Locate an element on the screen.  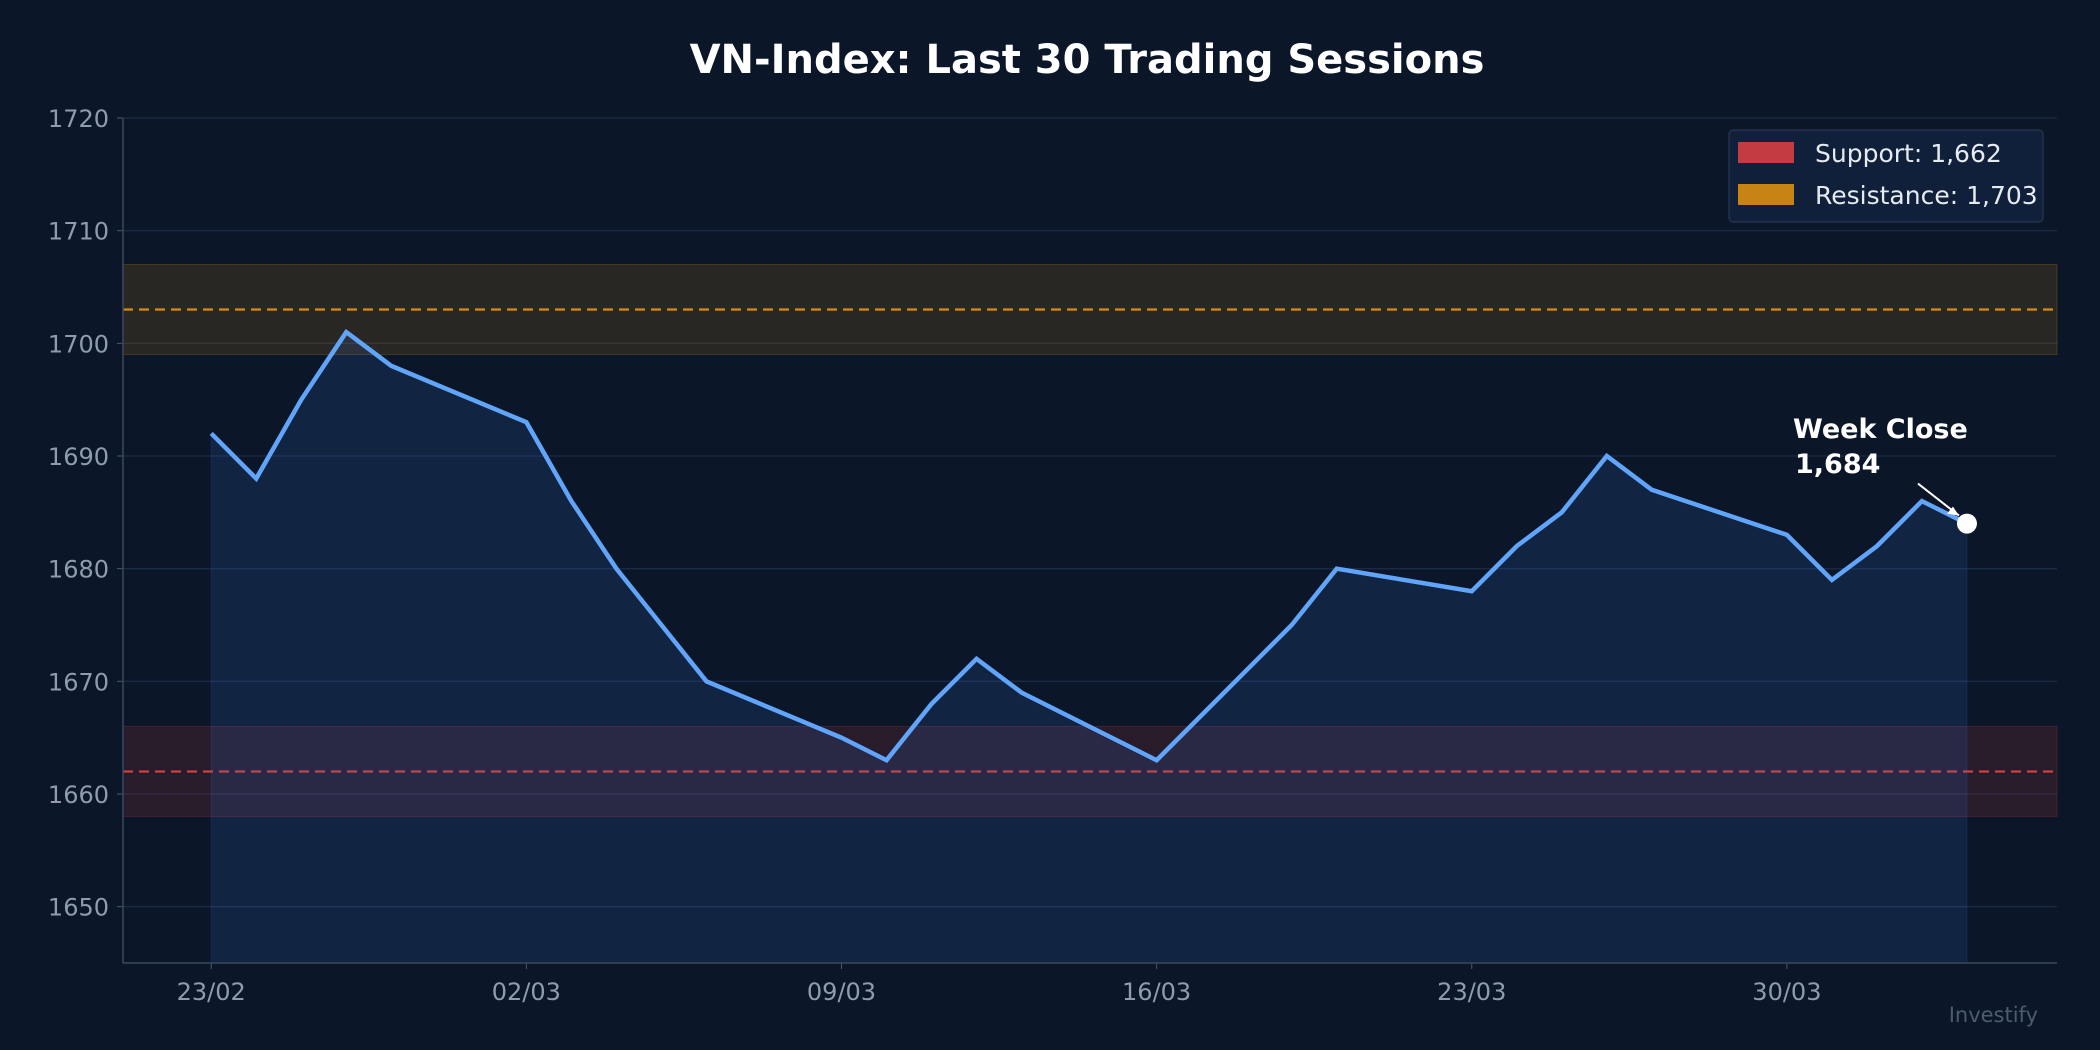
x-tick-label: 30/03 is located at coordinates (1786, 992).